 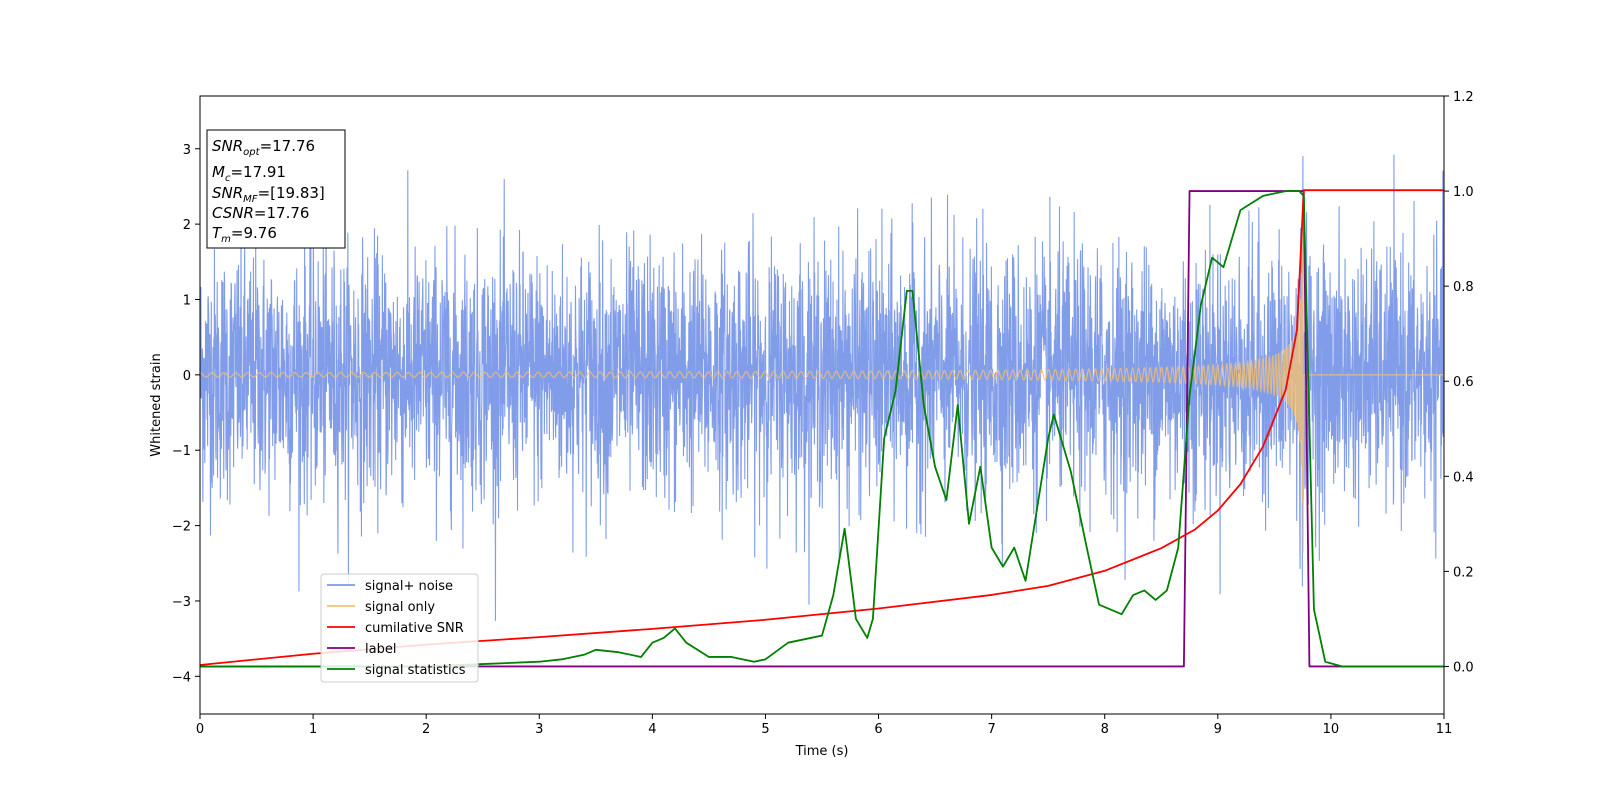 What do you see at coordinates (1463, 477) in the screenshot?
I see `y-right-tick-label: 0.4` at bounding box center [1463, 477].